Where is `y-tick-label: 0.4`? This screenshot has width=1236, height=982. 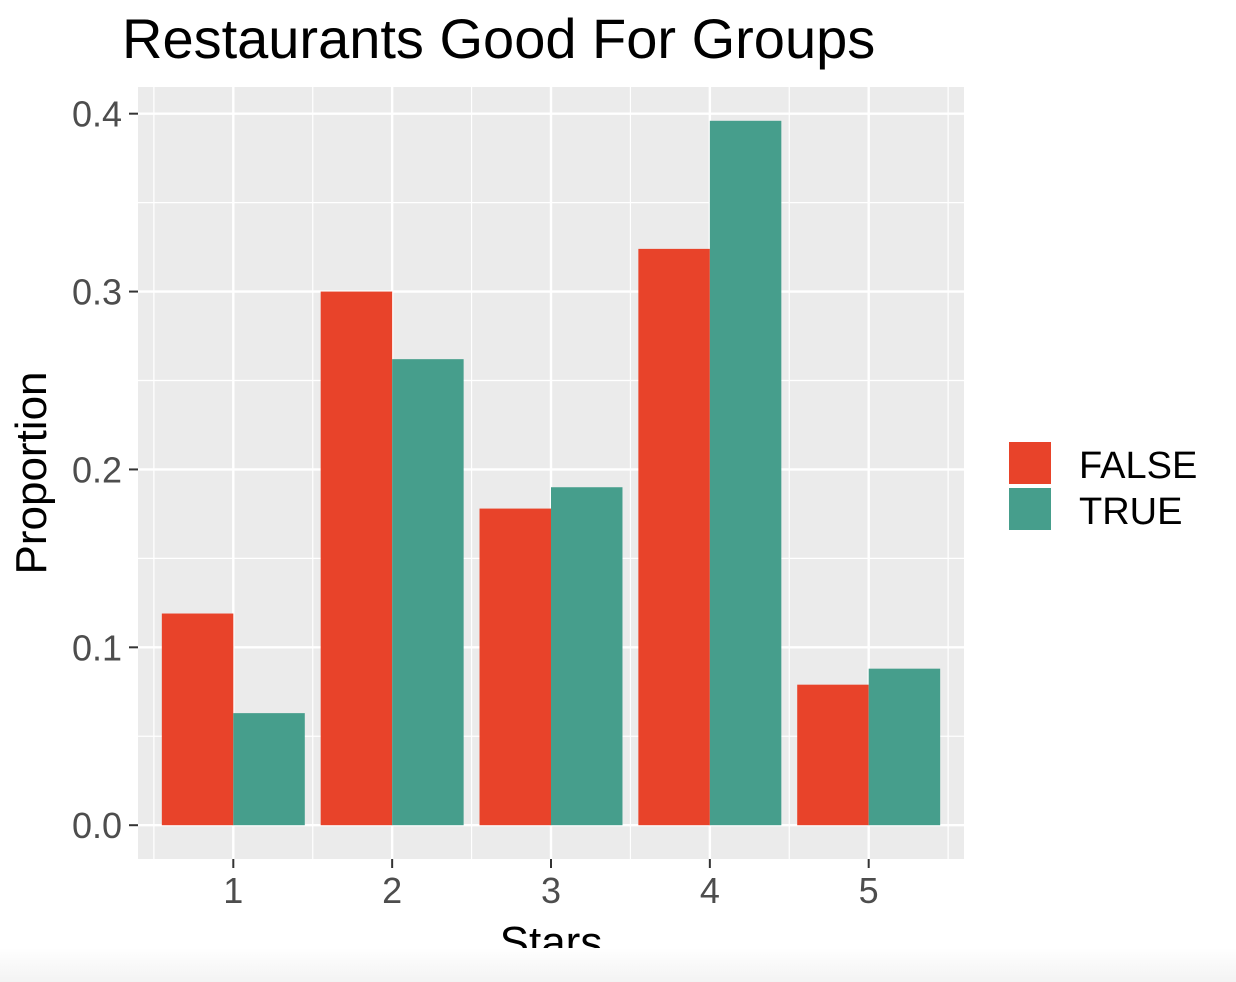
y-tick-label: 0.4 is located at coordinates (97, 114).